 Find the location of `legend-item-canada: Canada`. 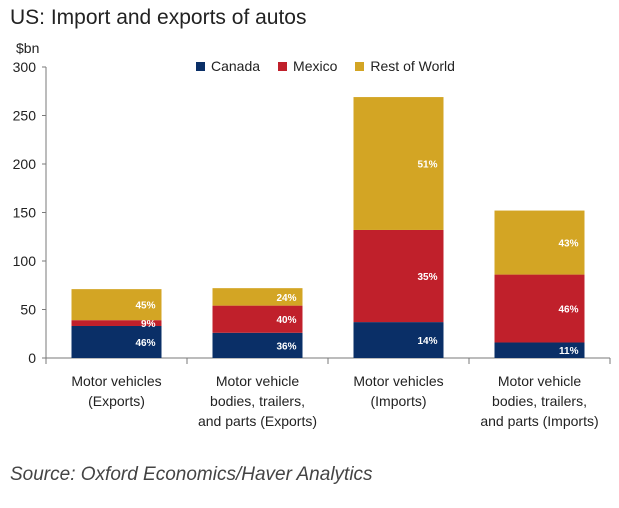

legend-item-canada: Canada is located at coordinates (228, 66).